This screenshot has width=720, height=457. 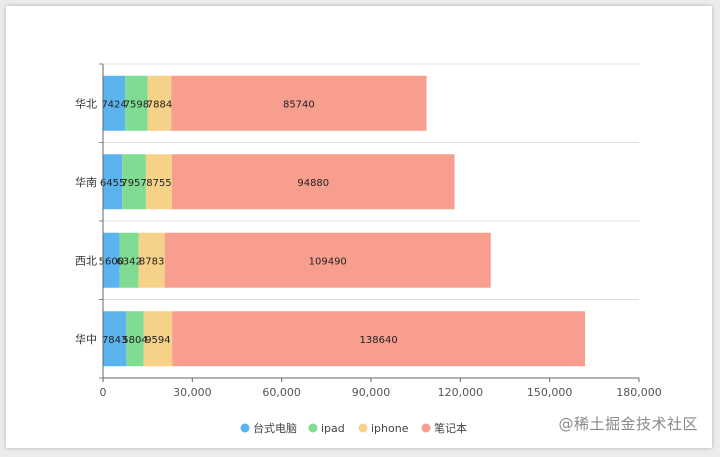 I want to click on data-label: 7843, so click(x=114, y=340).